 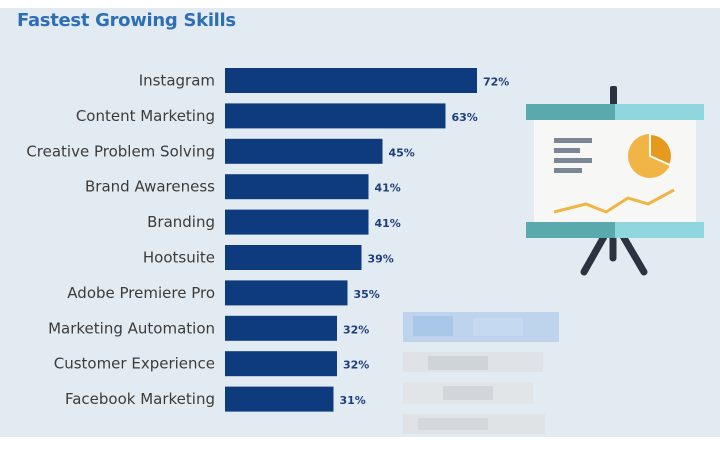 I want to click on blurred-watermark, so click(x=483, y=374).